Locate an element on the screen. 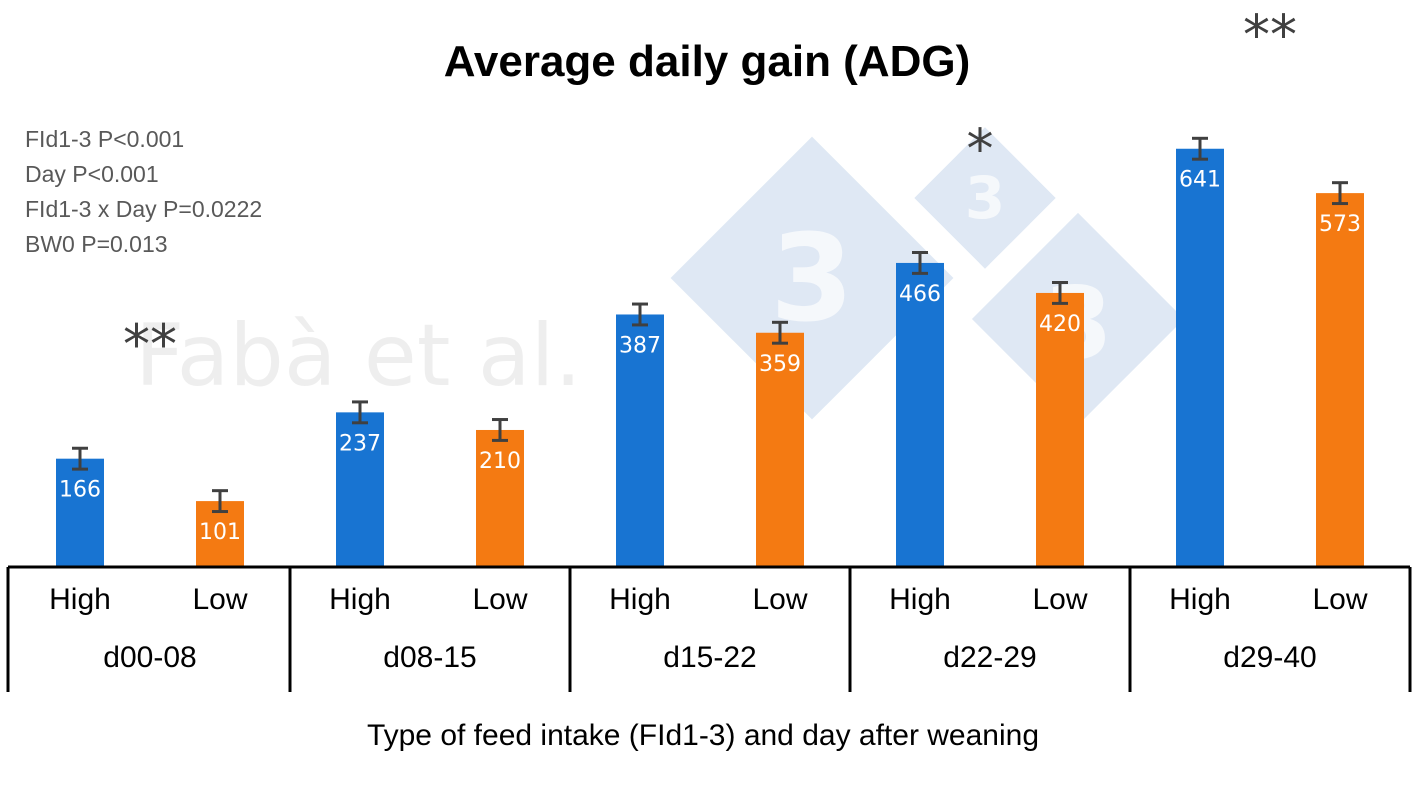  group-label: d15-22 is located at coordinates (709, 657).